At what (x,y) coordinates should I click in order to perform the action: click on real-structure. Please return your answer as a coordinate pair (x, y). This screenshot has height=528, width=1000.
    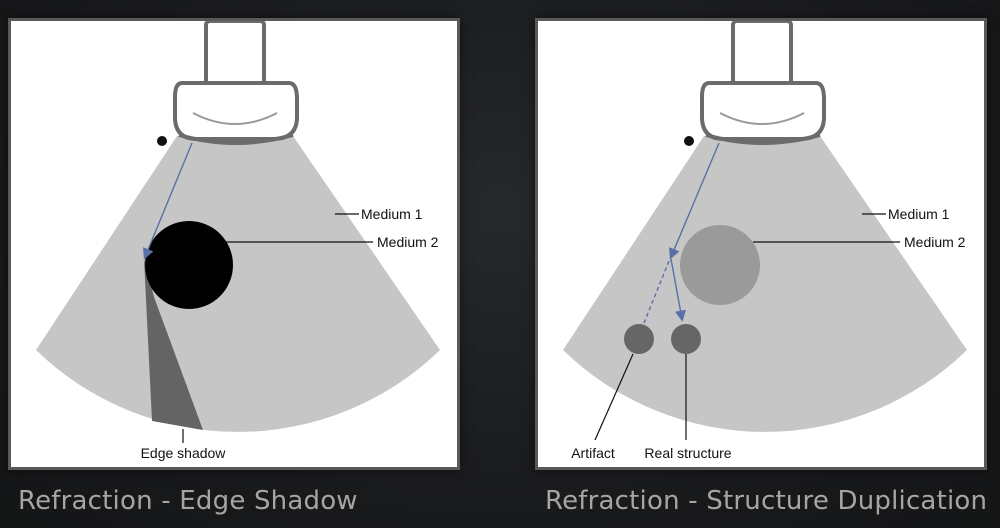
    Looking at the image, I should click on (686, 339).